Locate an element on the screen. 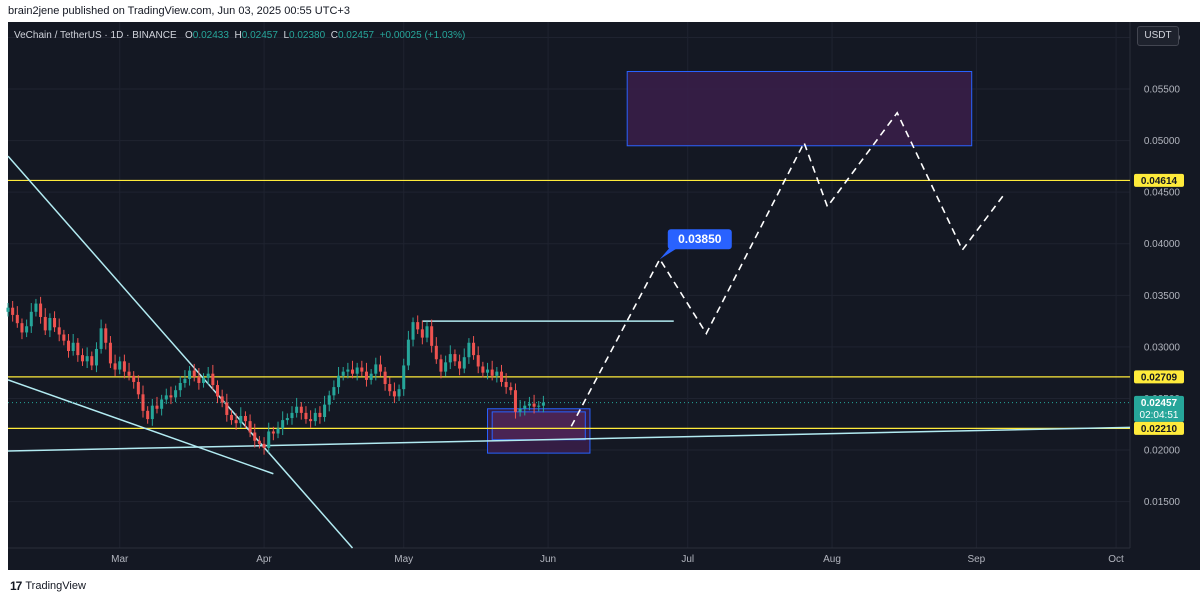  price-label: 0.04614 is located at coordinates (1159, 181).